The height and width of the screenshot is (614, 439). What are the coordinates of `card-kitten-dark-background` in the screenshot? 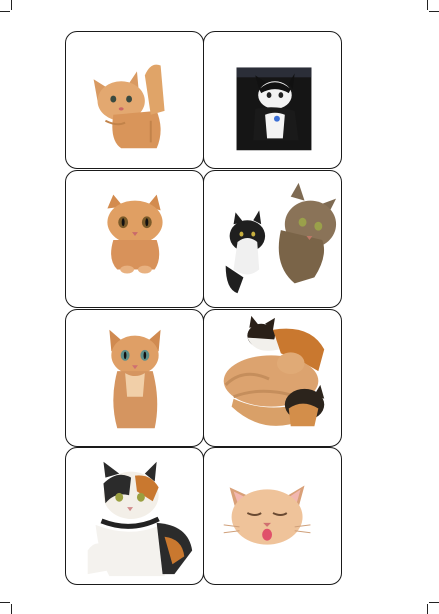 It's located at (272, 100).